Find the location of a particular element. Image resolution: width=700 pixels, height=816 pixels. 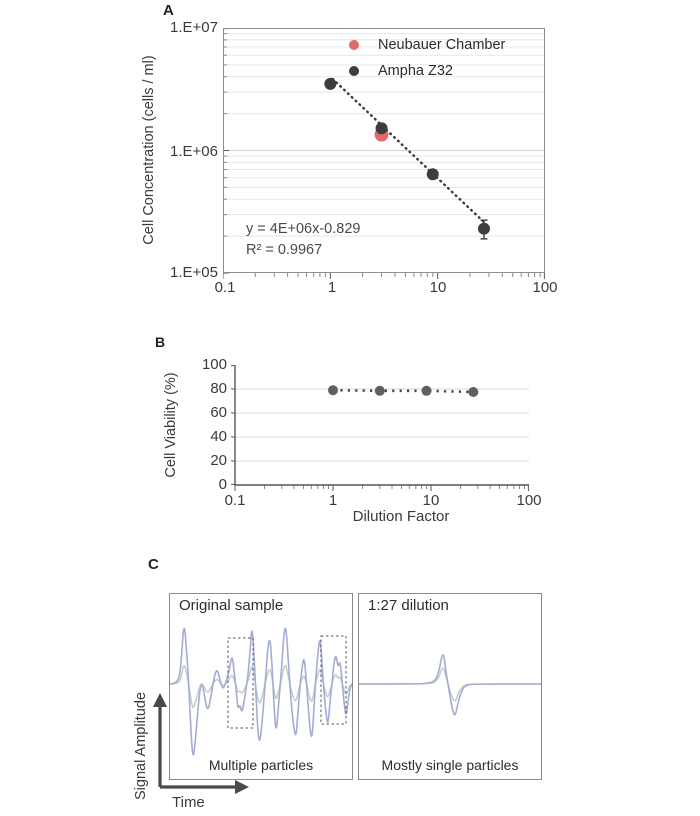

trendline-r-squared: R² = 0.9967 is located at coordinates (284, 250).